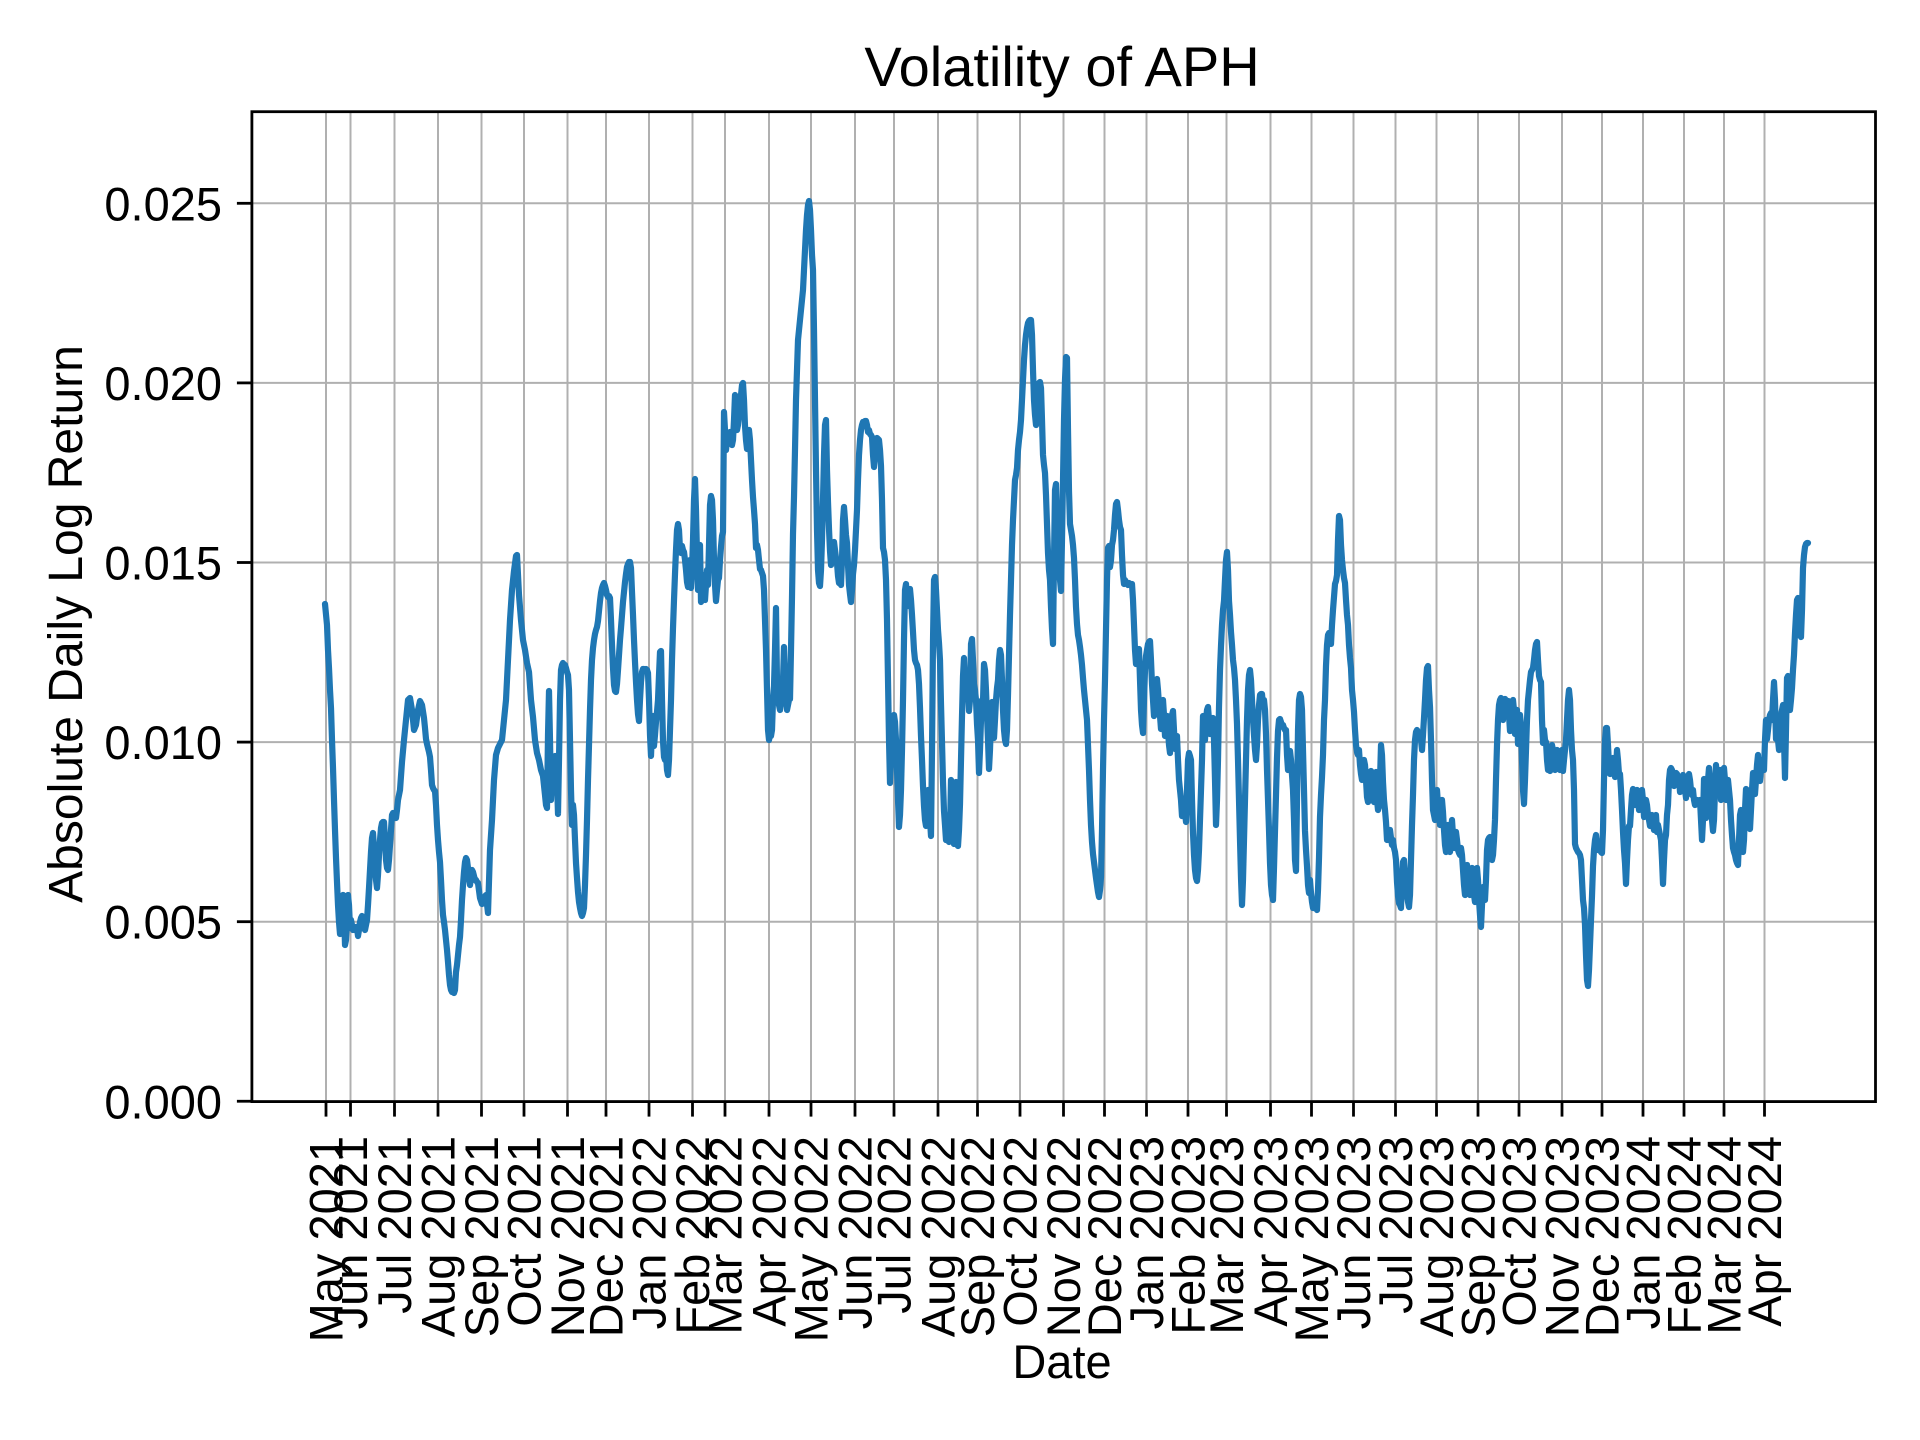 The image size is (1920, 1440). I want to click on svg-text: Mar 2024, so click(1724, 1235).